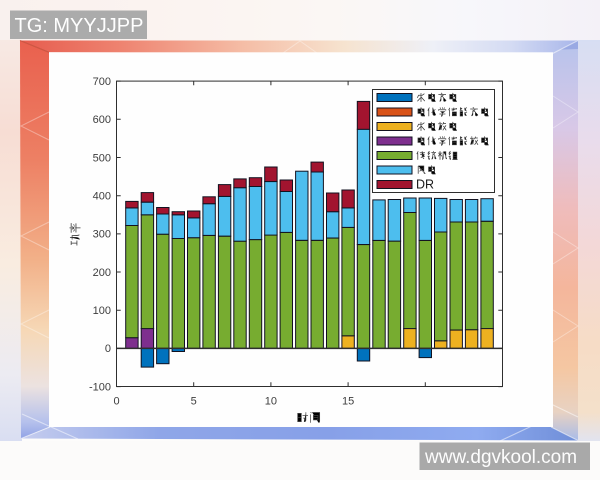 The width and height of the screenshot is (600, 480). What do you see at coordinates (348, 402) in the screenshot?
I see `svg-text: 15` at bounding box center [348, 402].